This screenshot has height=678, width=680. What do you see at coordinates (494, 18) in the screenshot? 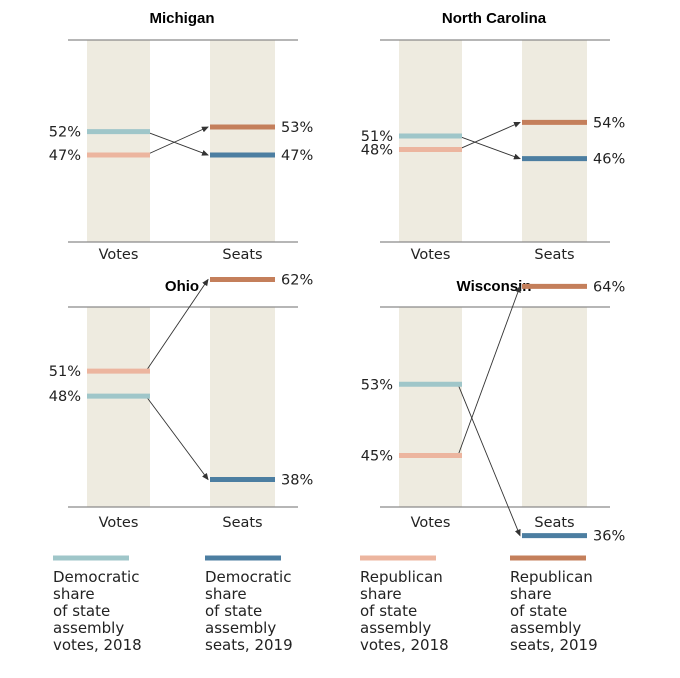
I see `panel-title: North Carolina` at bounding box center [494, 18].